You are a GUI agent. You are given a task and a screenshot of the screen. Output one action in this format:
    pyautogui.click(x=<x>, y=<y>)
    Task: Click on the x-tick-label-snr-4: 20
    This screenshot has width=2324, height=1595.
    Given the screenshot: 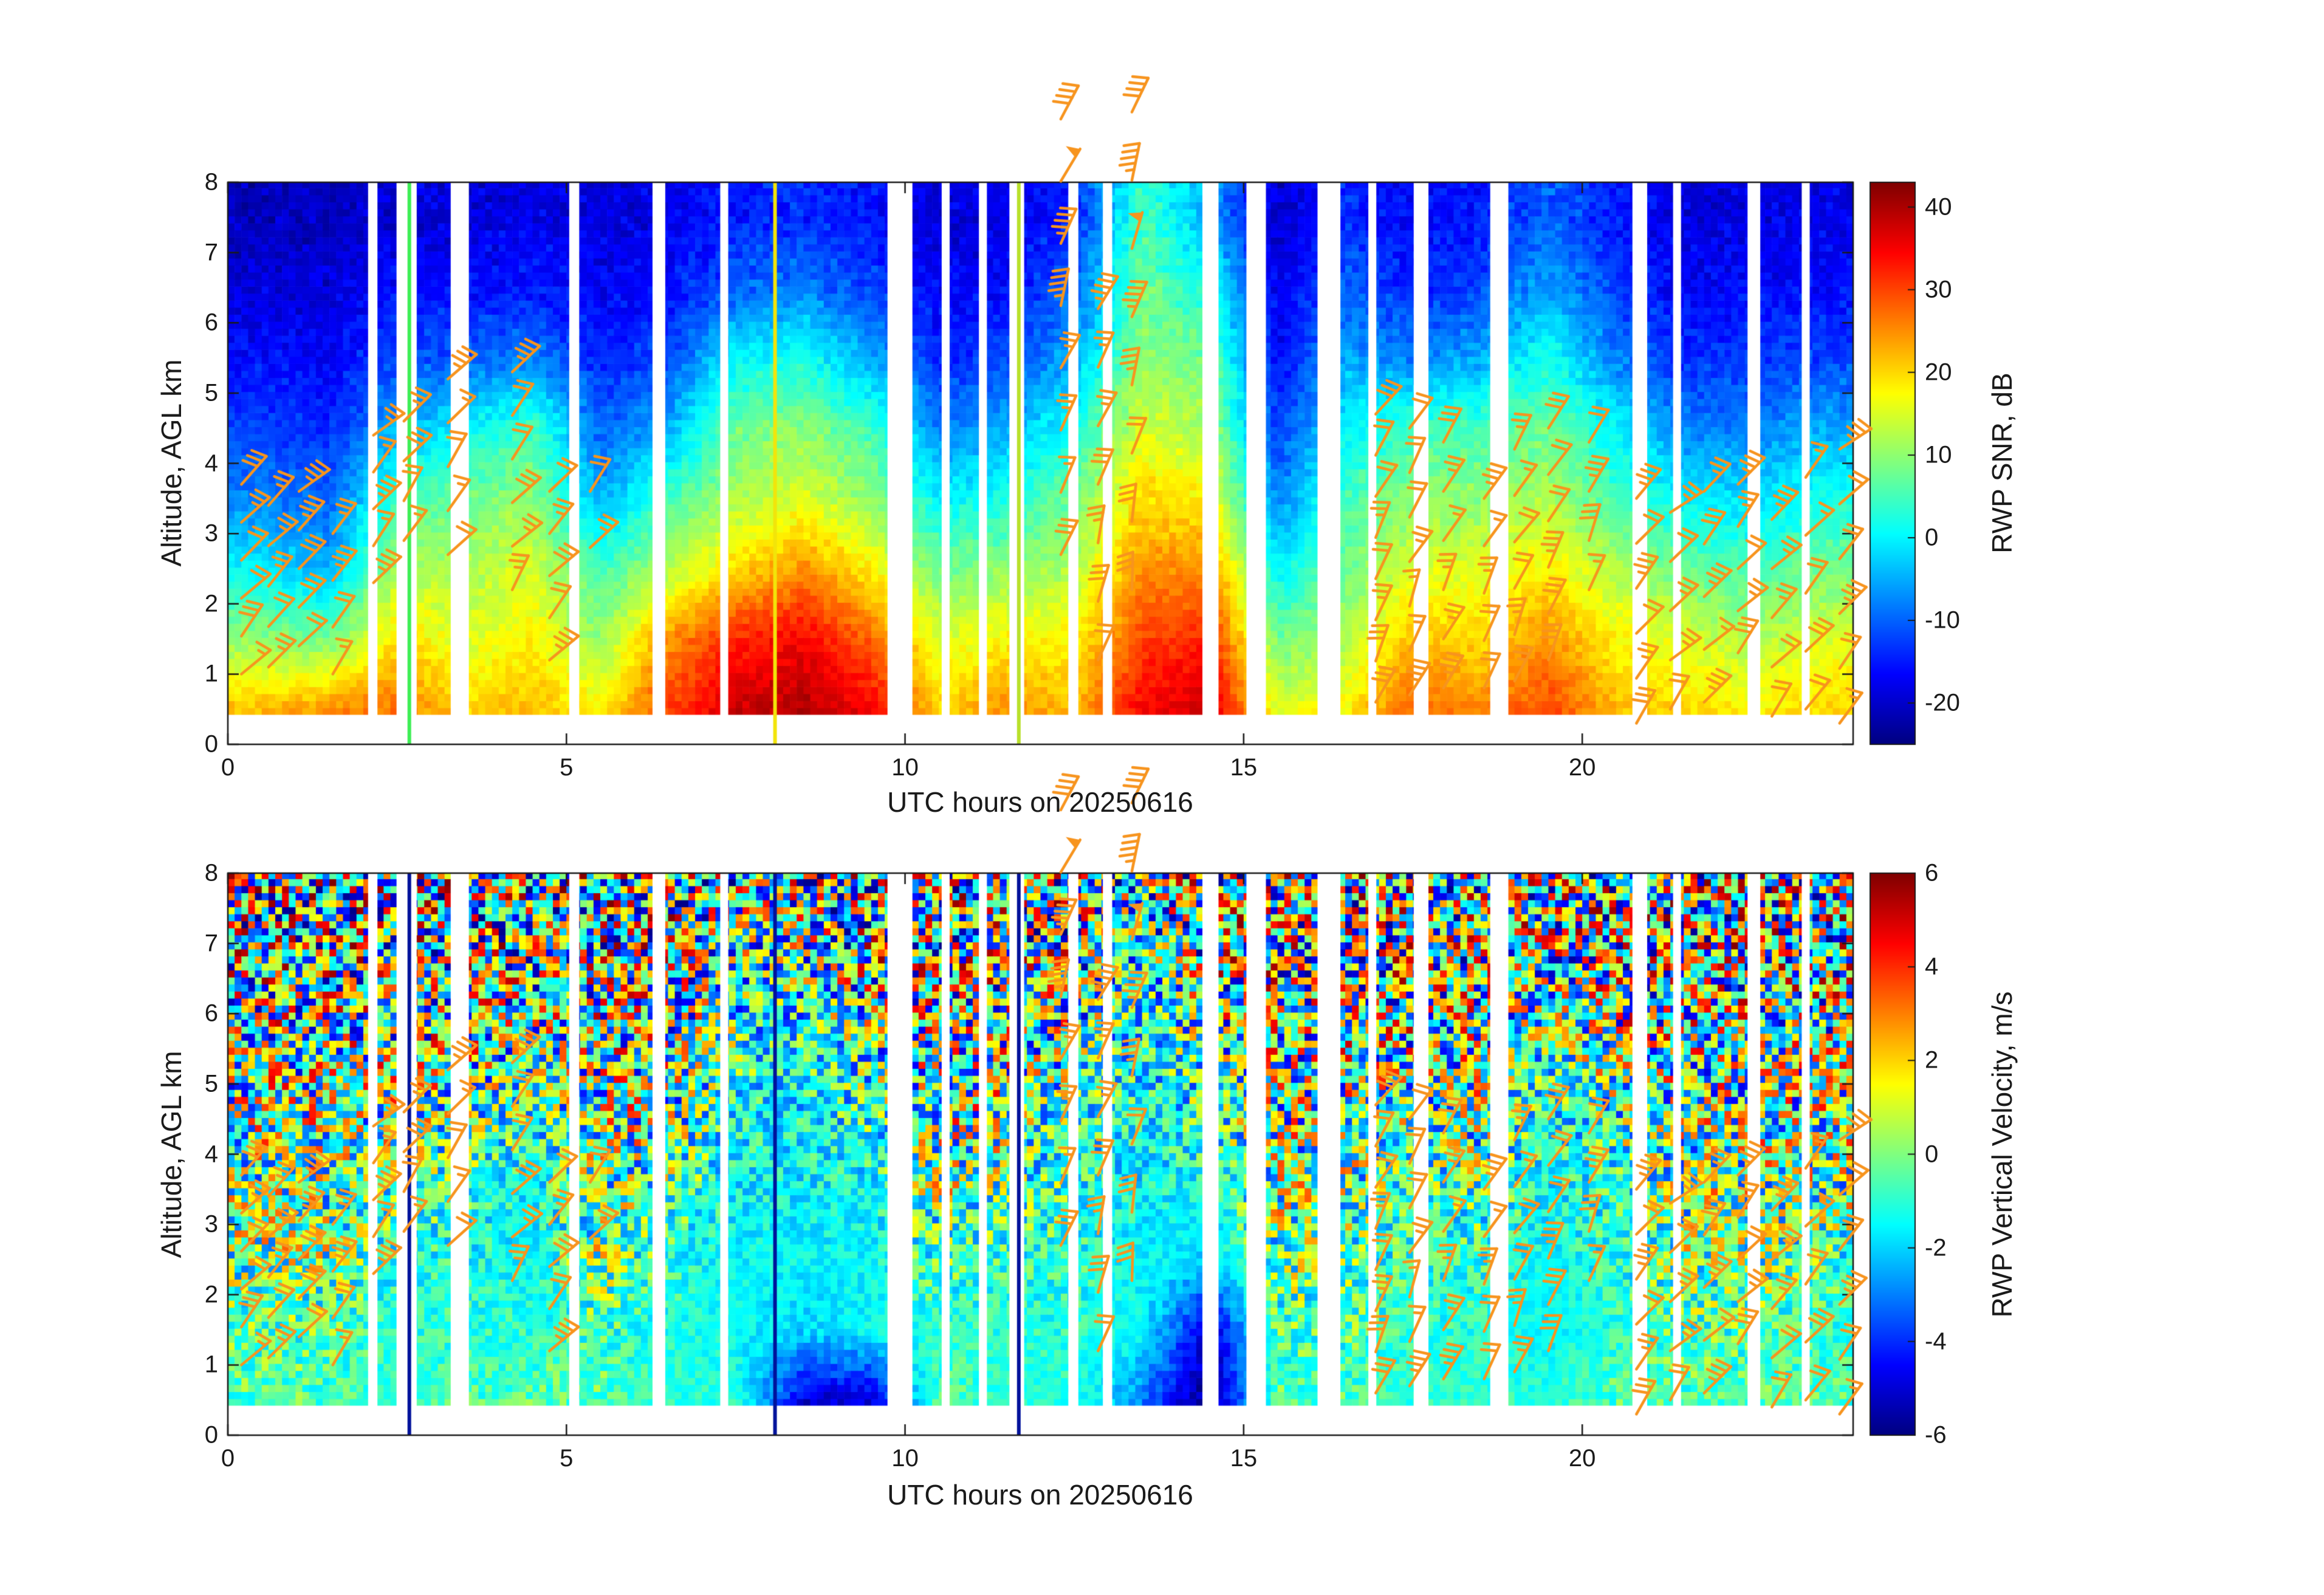 What is the action you would take?
    pyautogui.click(x=1582, y=767)
    